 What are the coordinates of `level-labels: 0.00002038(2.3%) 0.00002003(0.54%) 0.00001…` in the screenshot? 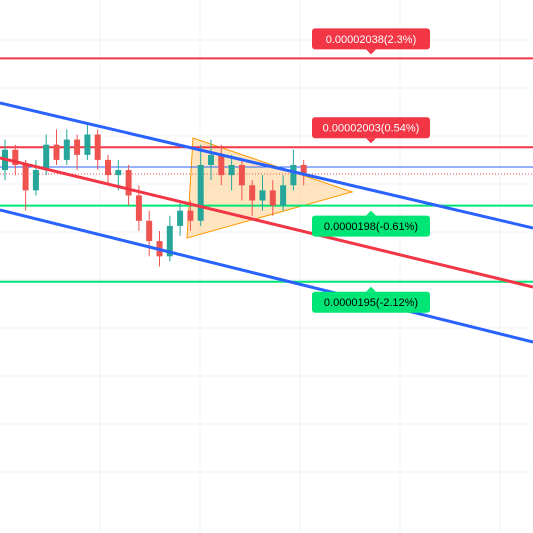 It's located at (371, 170).